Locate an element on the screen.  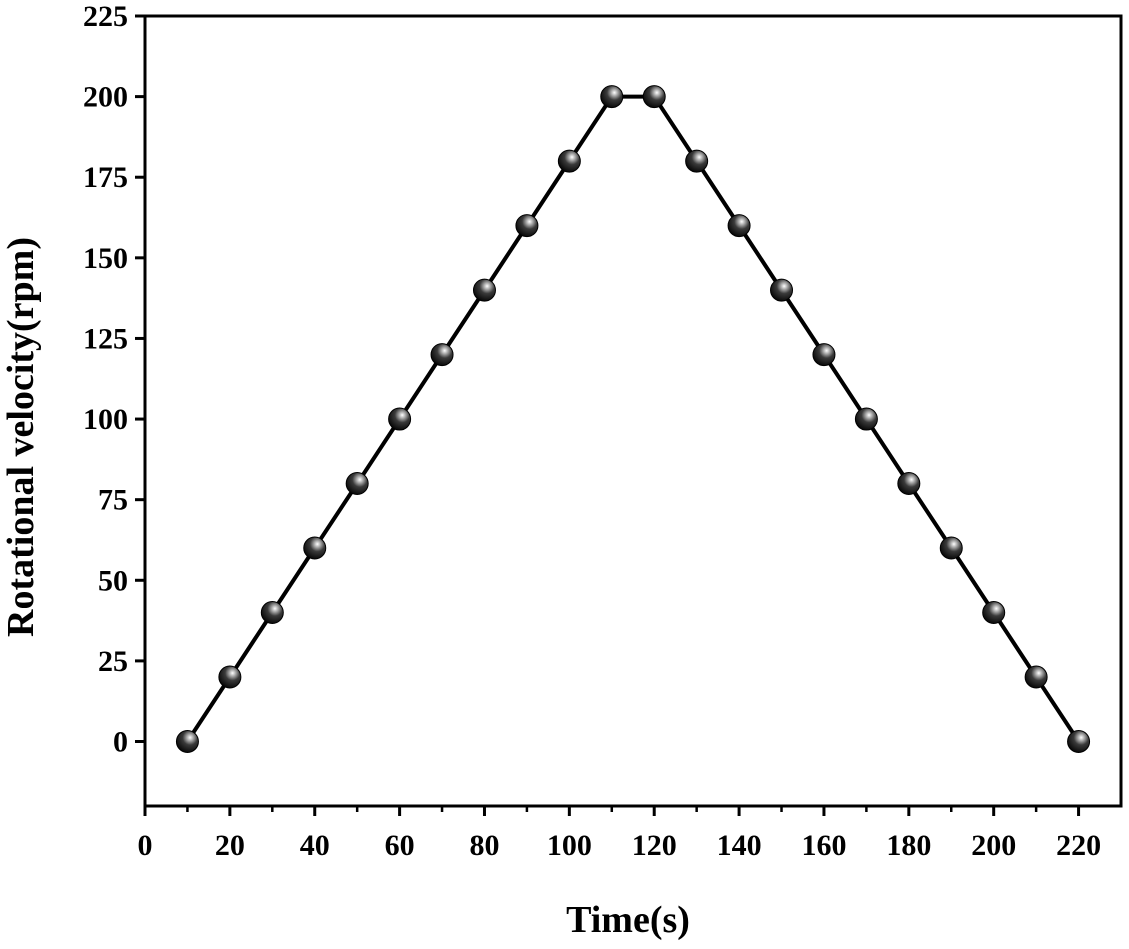
y-tick-label: 150 is located at coordinates (105, 258).